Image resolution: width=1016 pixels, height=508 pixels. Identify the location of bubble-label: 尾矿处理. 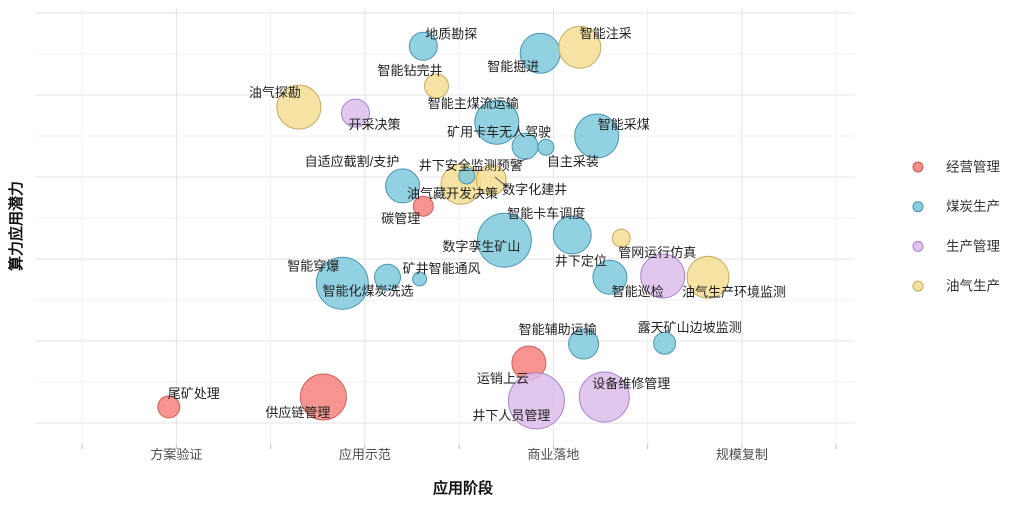
(194, 393).